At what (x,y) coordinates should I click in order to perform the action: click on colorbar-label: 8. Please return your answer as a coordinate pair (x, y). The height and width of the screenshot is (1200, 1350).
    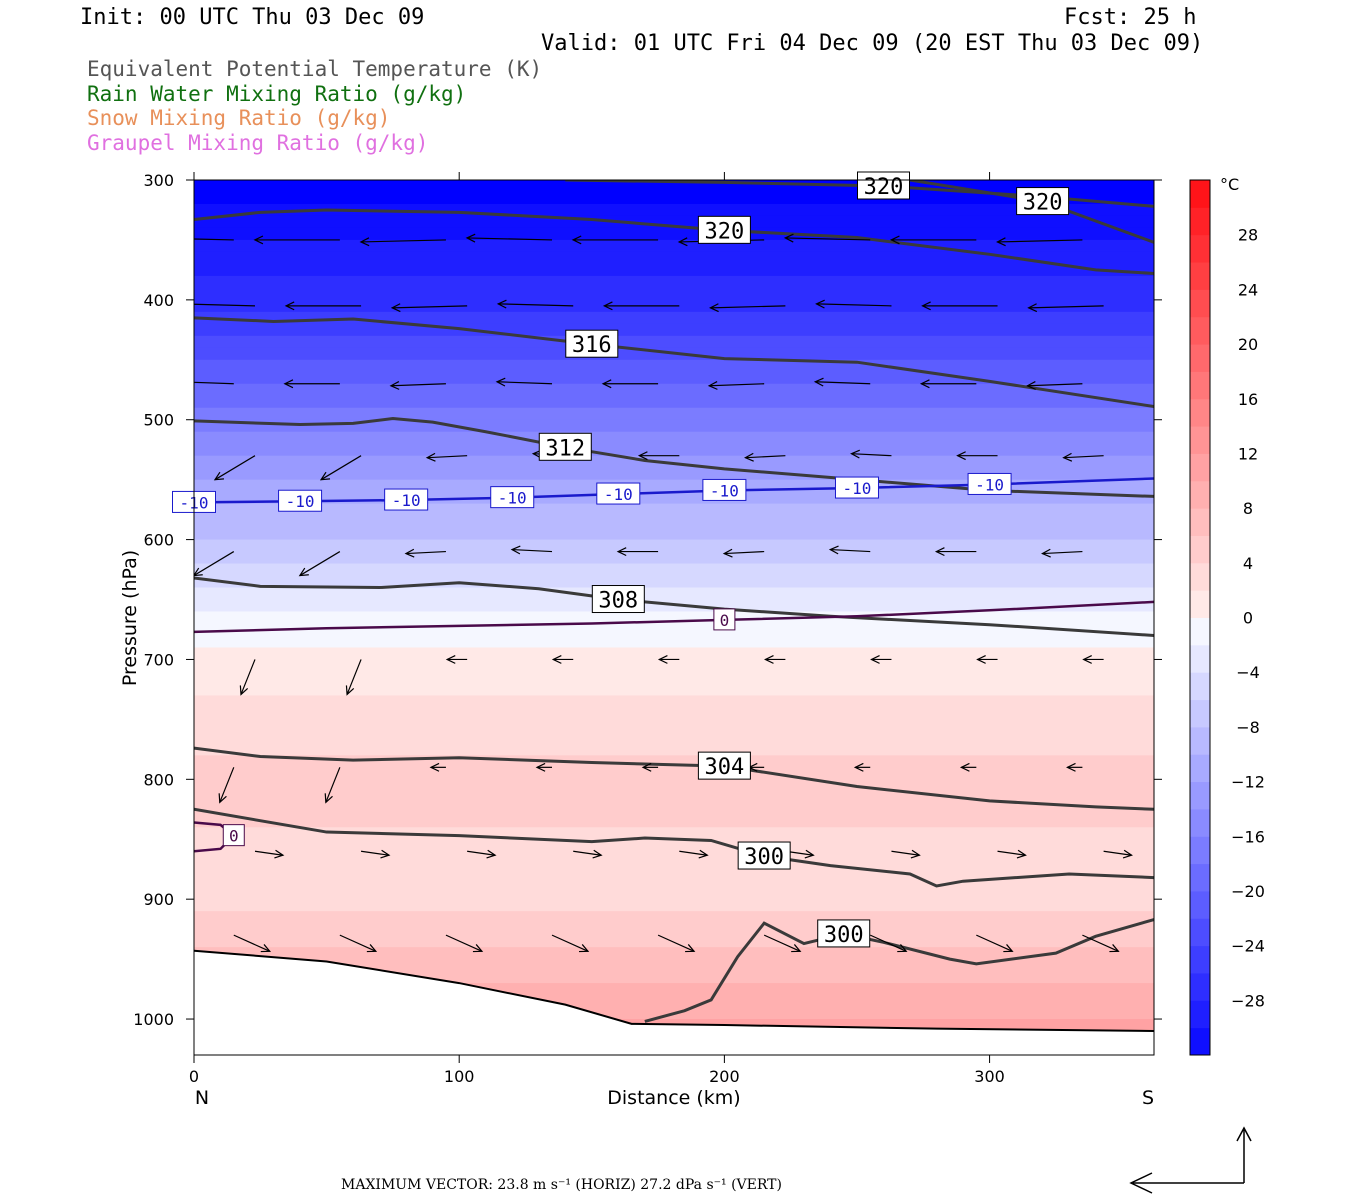
    Looking at the image, I should click on (1248, 508).